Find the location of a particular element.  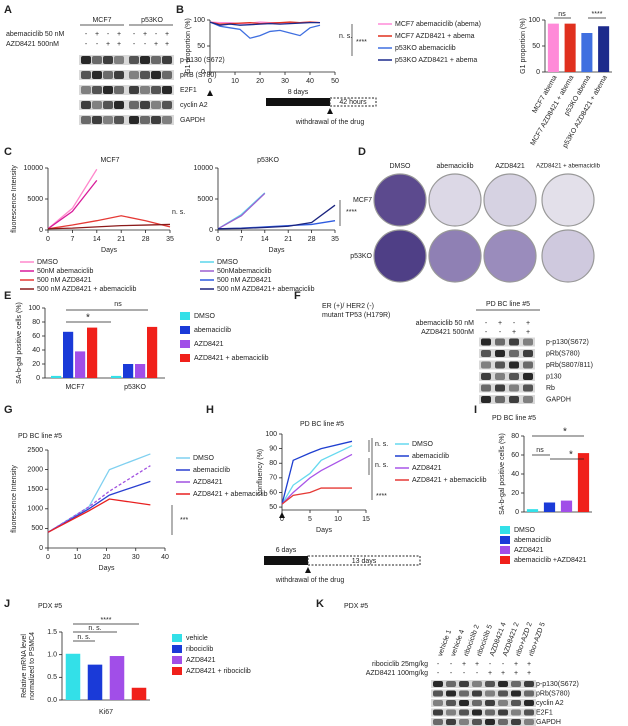

legend-label: AZD8421 + abemaciclib is located at coordinates (231, 358).